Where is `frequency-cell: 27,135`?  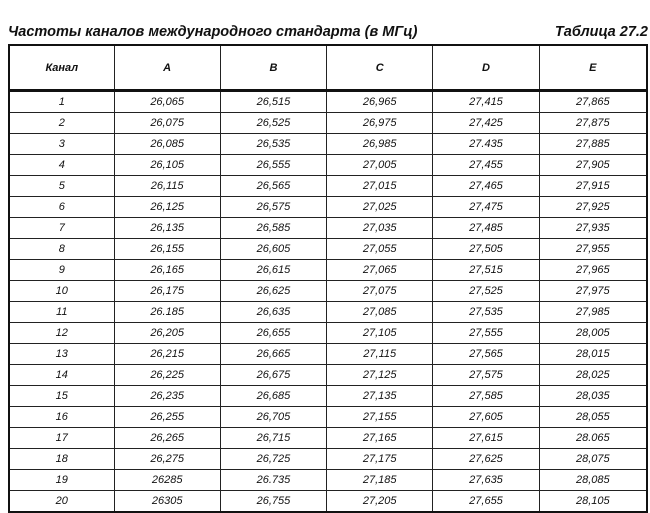
frequency-cell: 27,135 is located at coordinates (380, 396).